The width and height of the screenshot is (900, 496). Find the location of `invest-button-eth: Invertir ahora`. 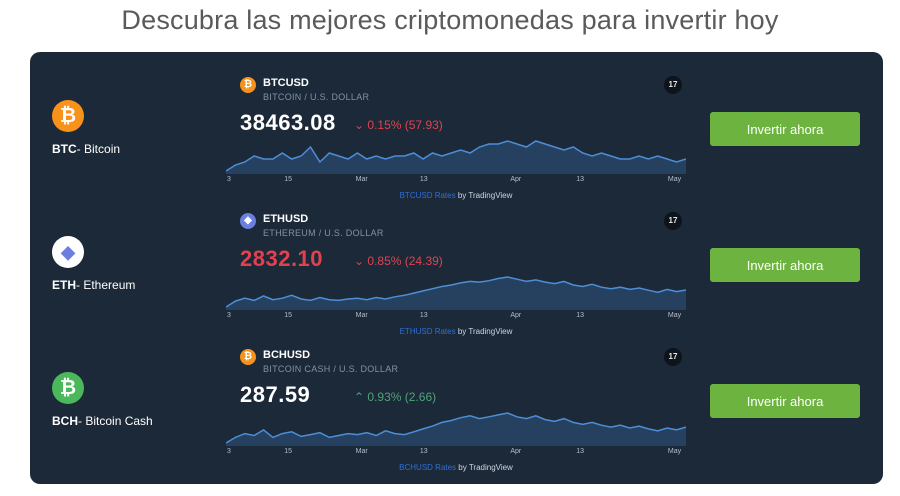

invest-button-eth: Invertir ahora is located at coordinates (785, 265).